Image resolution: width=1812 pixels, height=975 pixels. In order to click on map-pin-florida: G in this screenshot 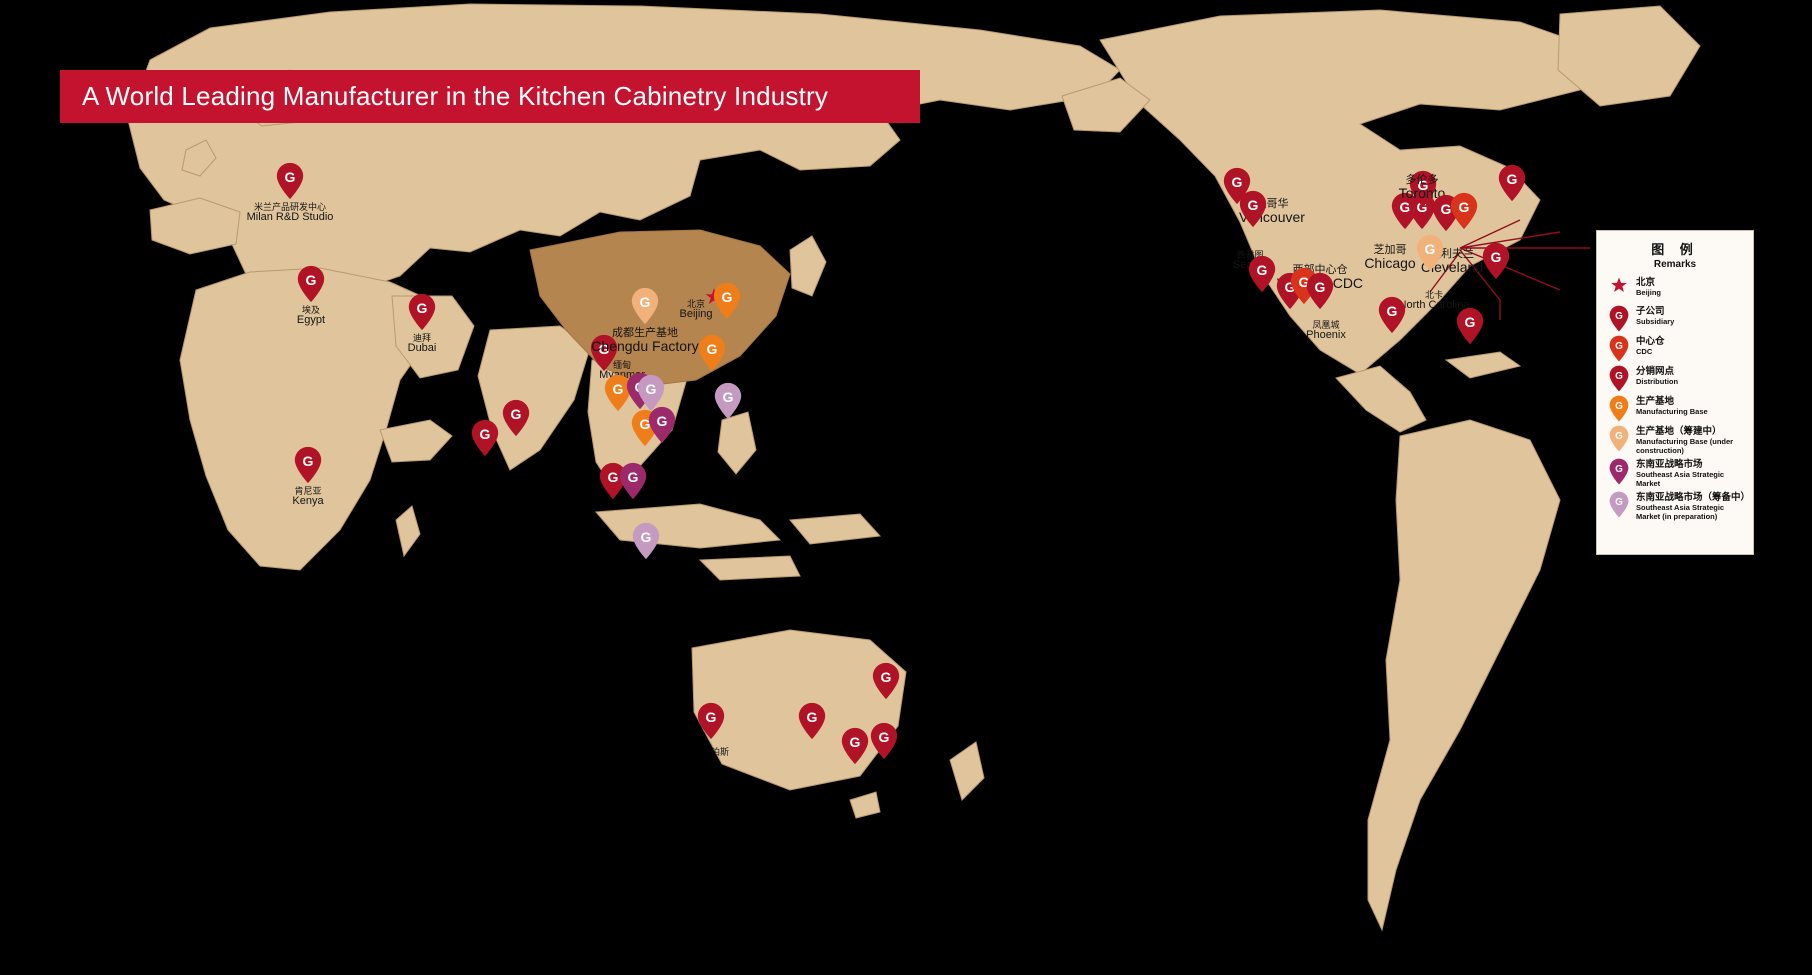, I will do `click(1470, 326)`.